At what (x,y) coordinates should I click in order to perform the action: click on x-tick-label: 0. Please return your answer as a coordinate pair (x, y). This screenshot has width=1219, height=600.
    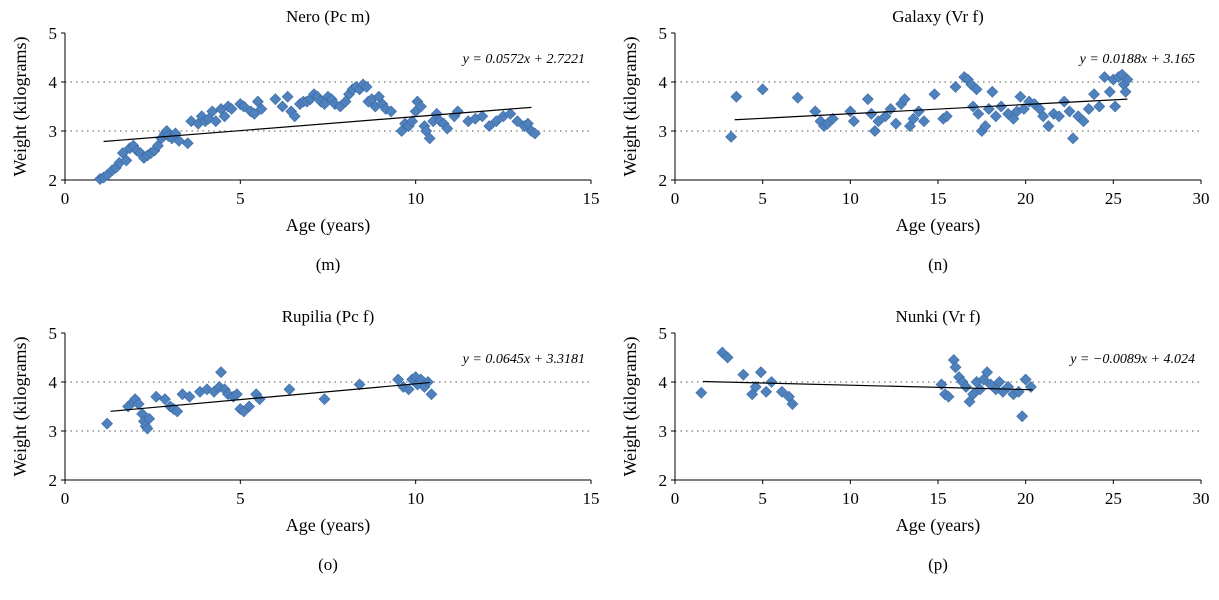
    Looking at the image, I should click on (675, 198).